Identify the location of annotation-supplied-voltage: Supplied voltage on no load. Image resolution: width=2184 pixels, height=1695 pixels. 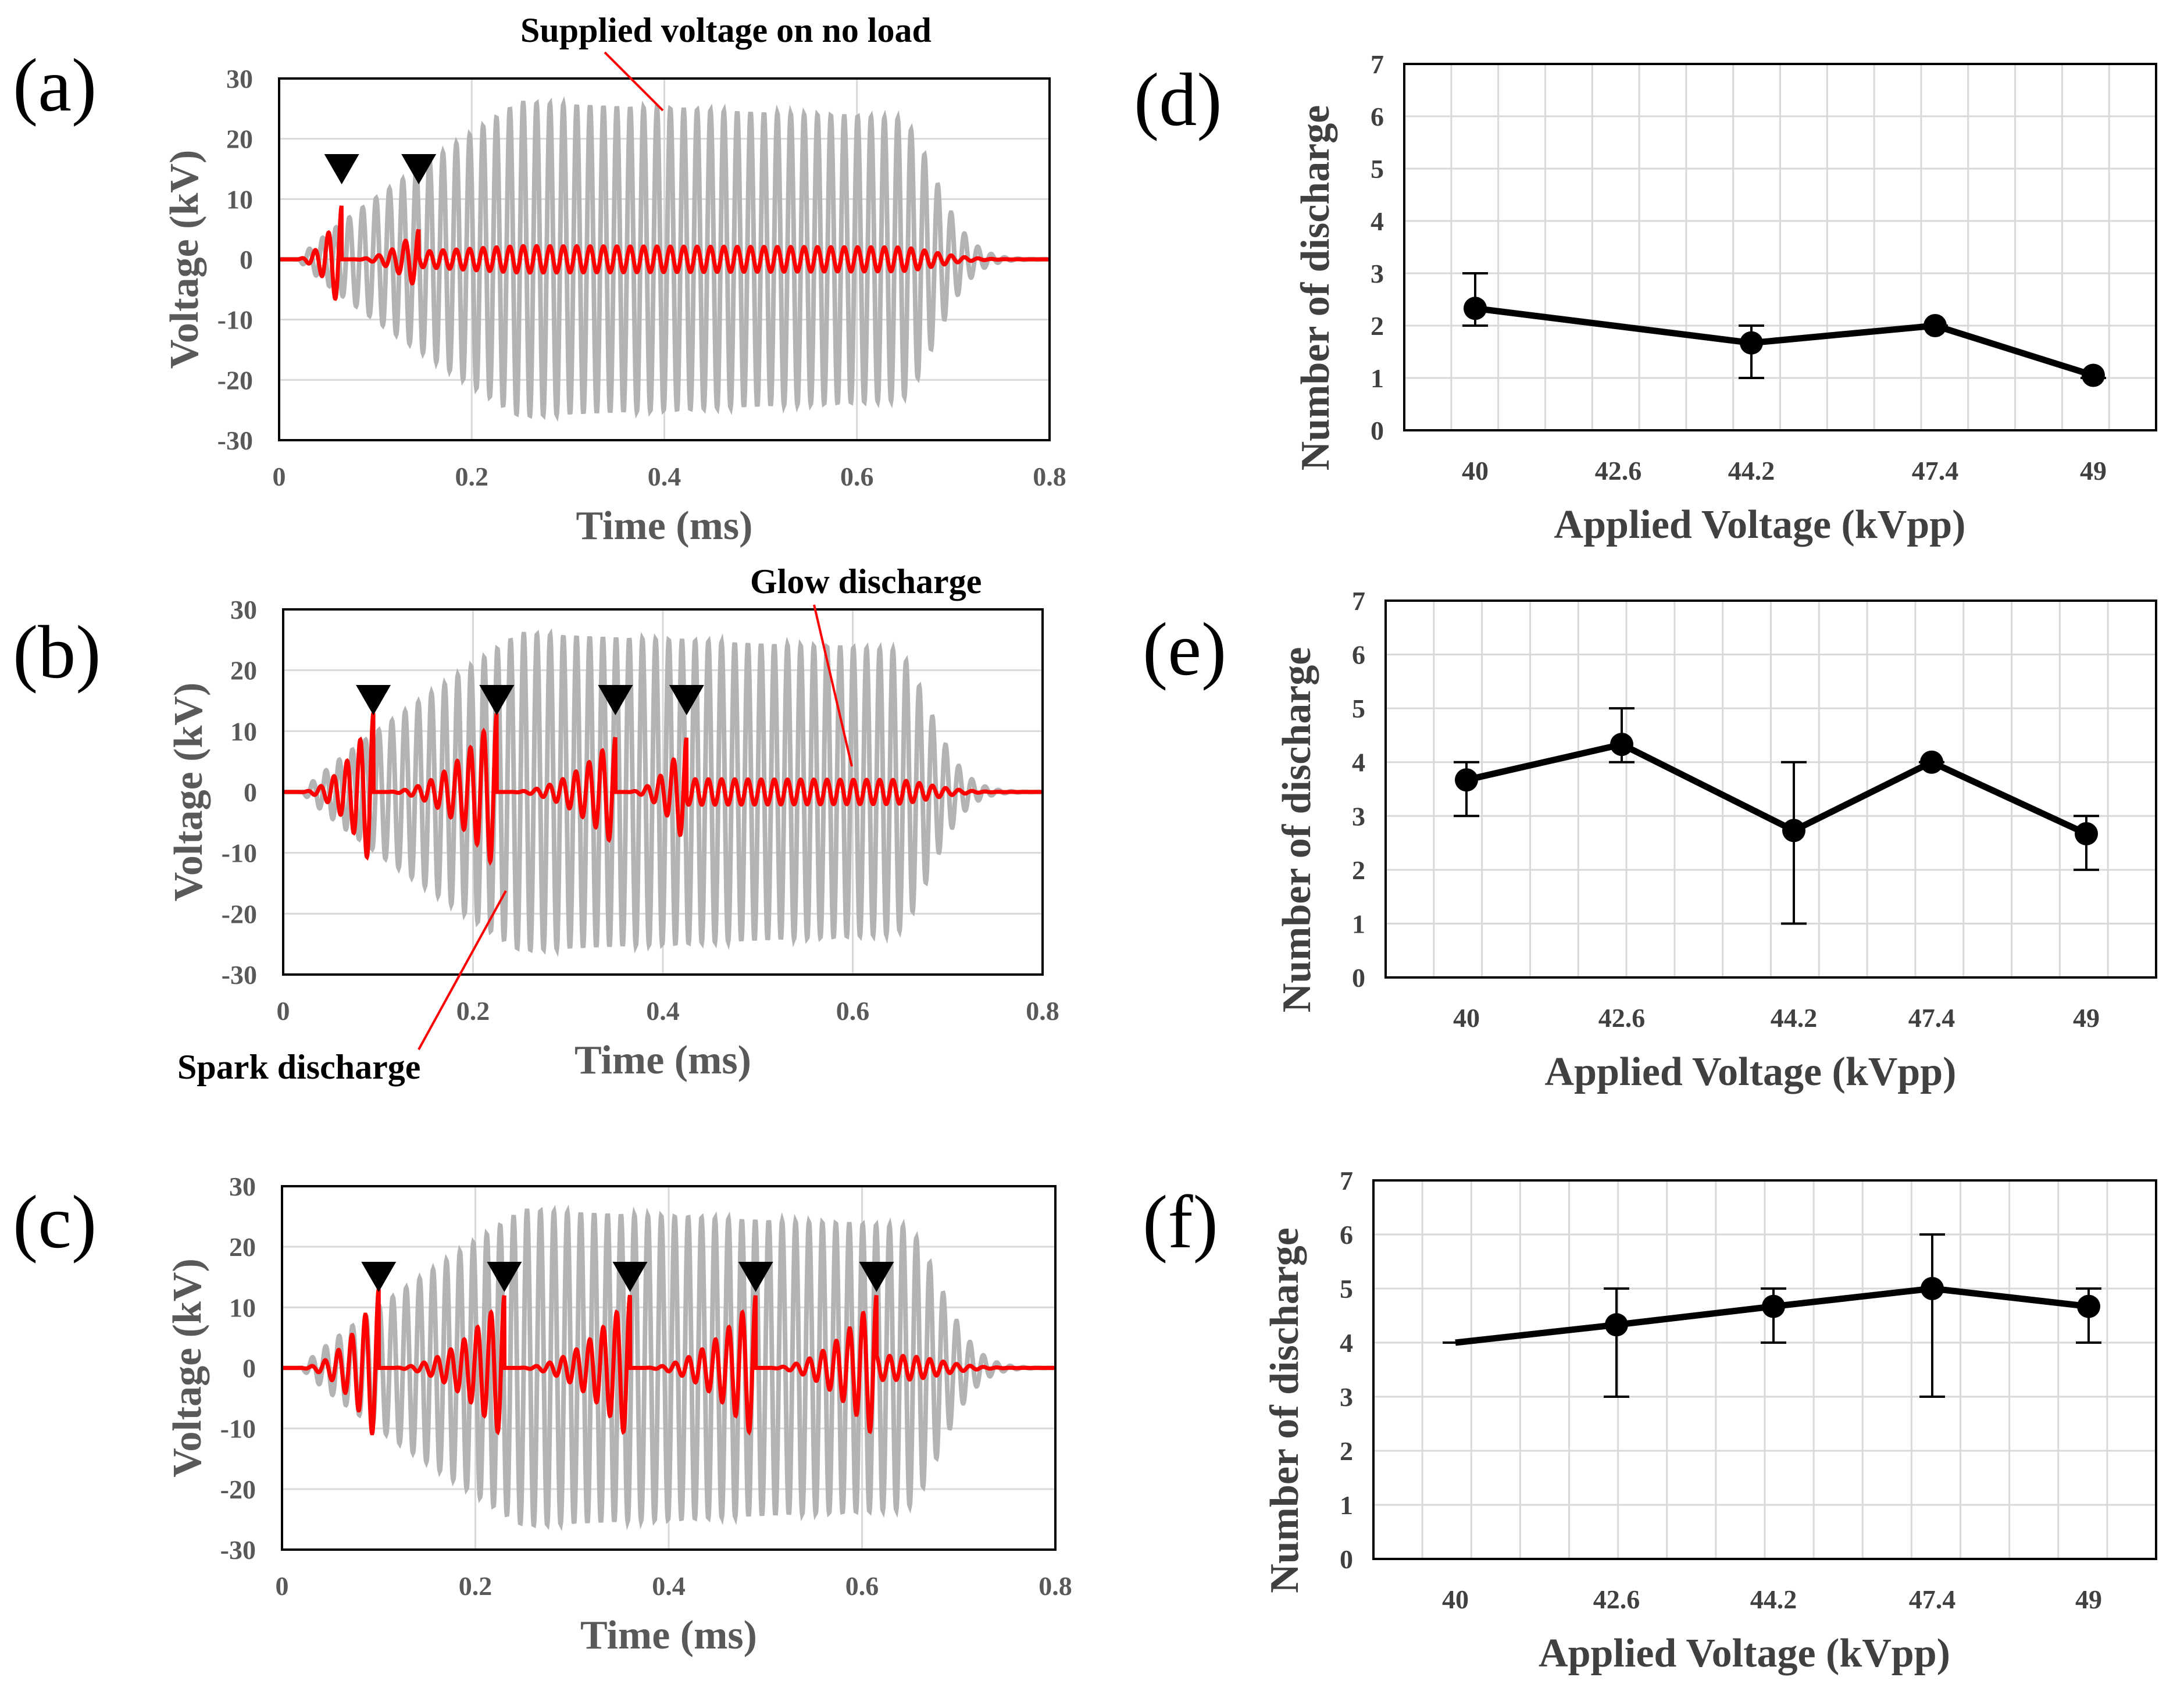
(726, 30).